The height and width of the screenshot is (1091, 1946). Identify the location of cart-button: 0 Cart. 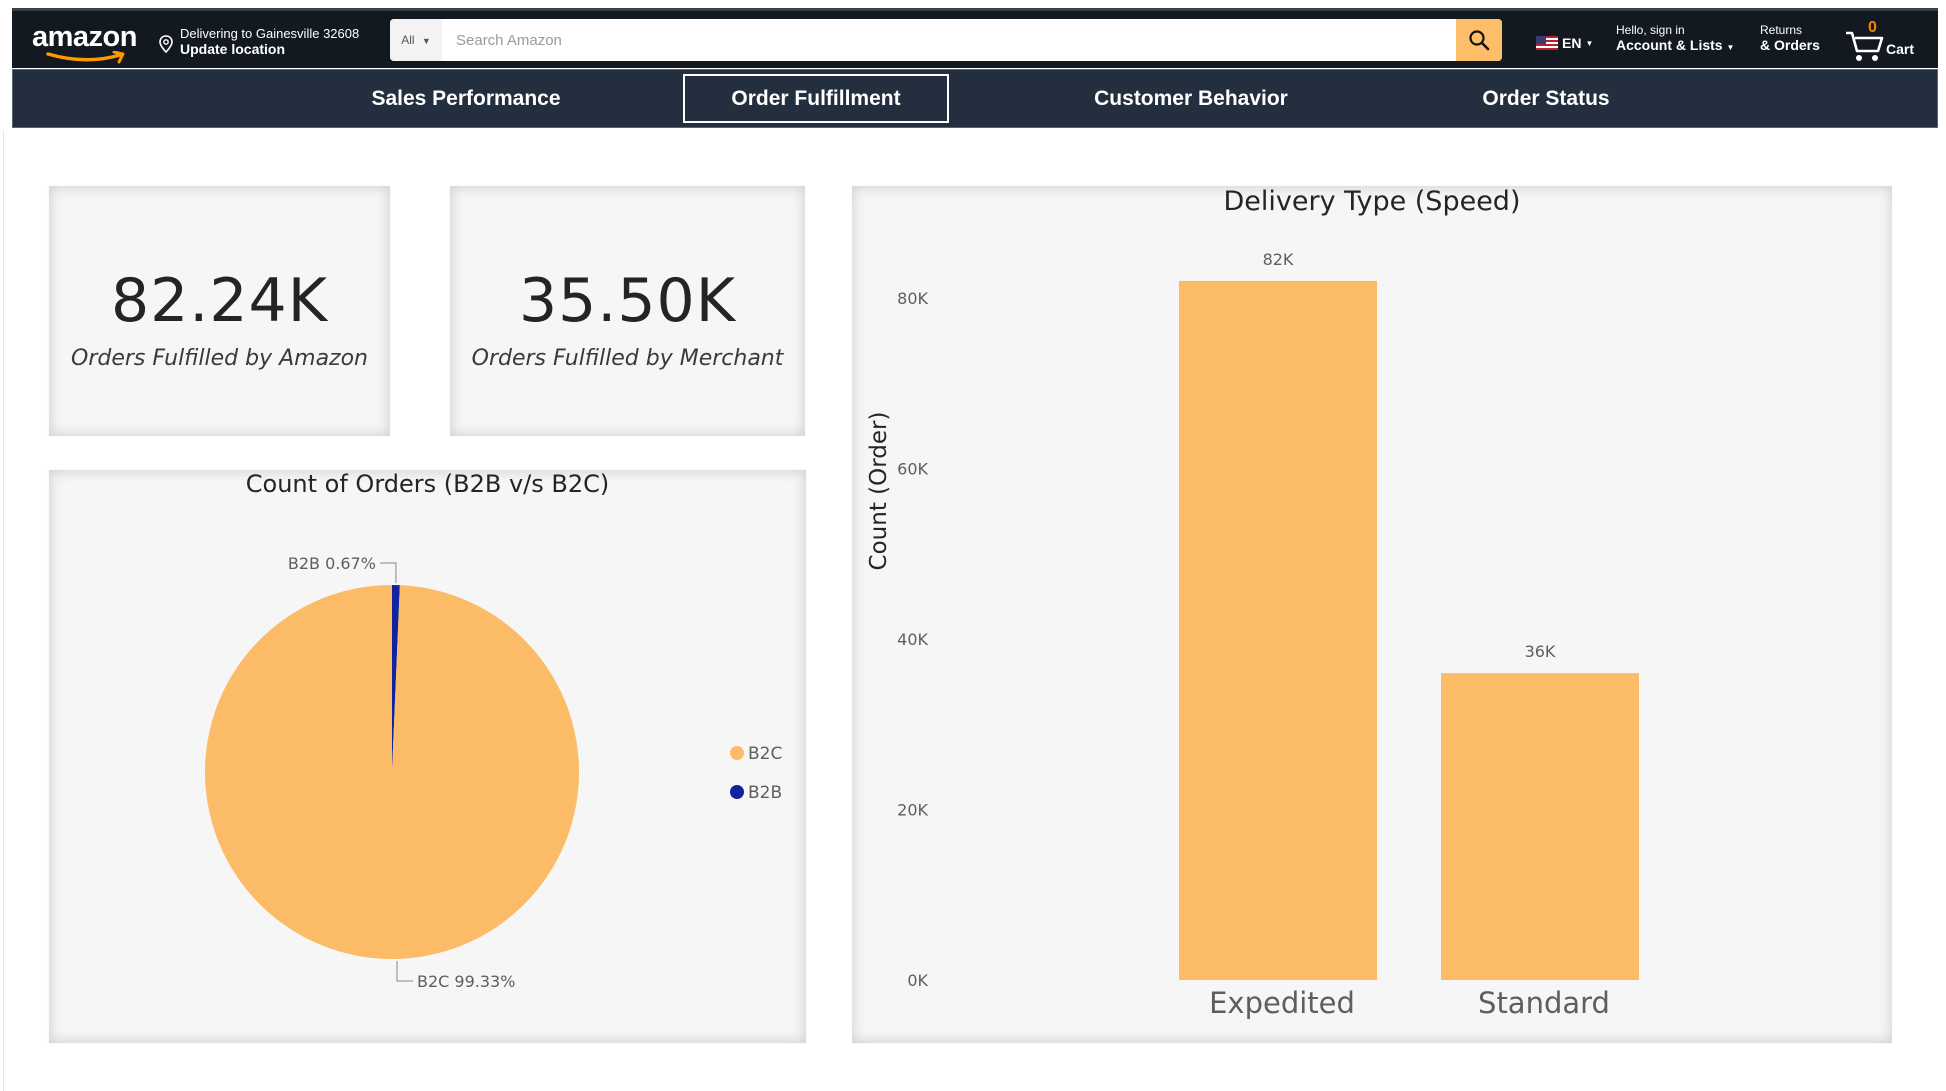
(1884, 41).